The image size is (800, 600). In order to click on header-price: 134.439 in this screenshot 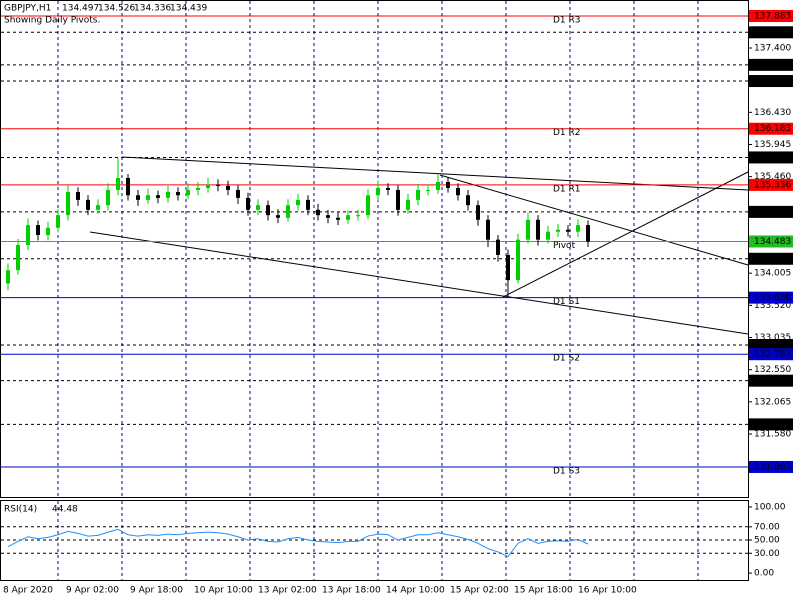, I will do `click(188, 9)`.